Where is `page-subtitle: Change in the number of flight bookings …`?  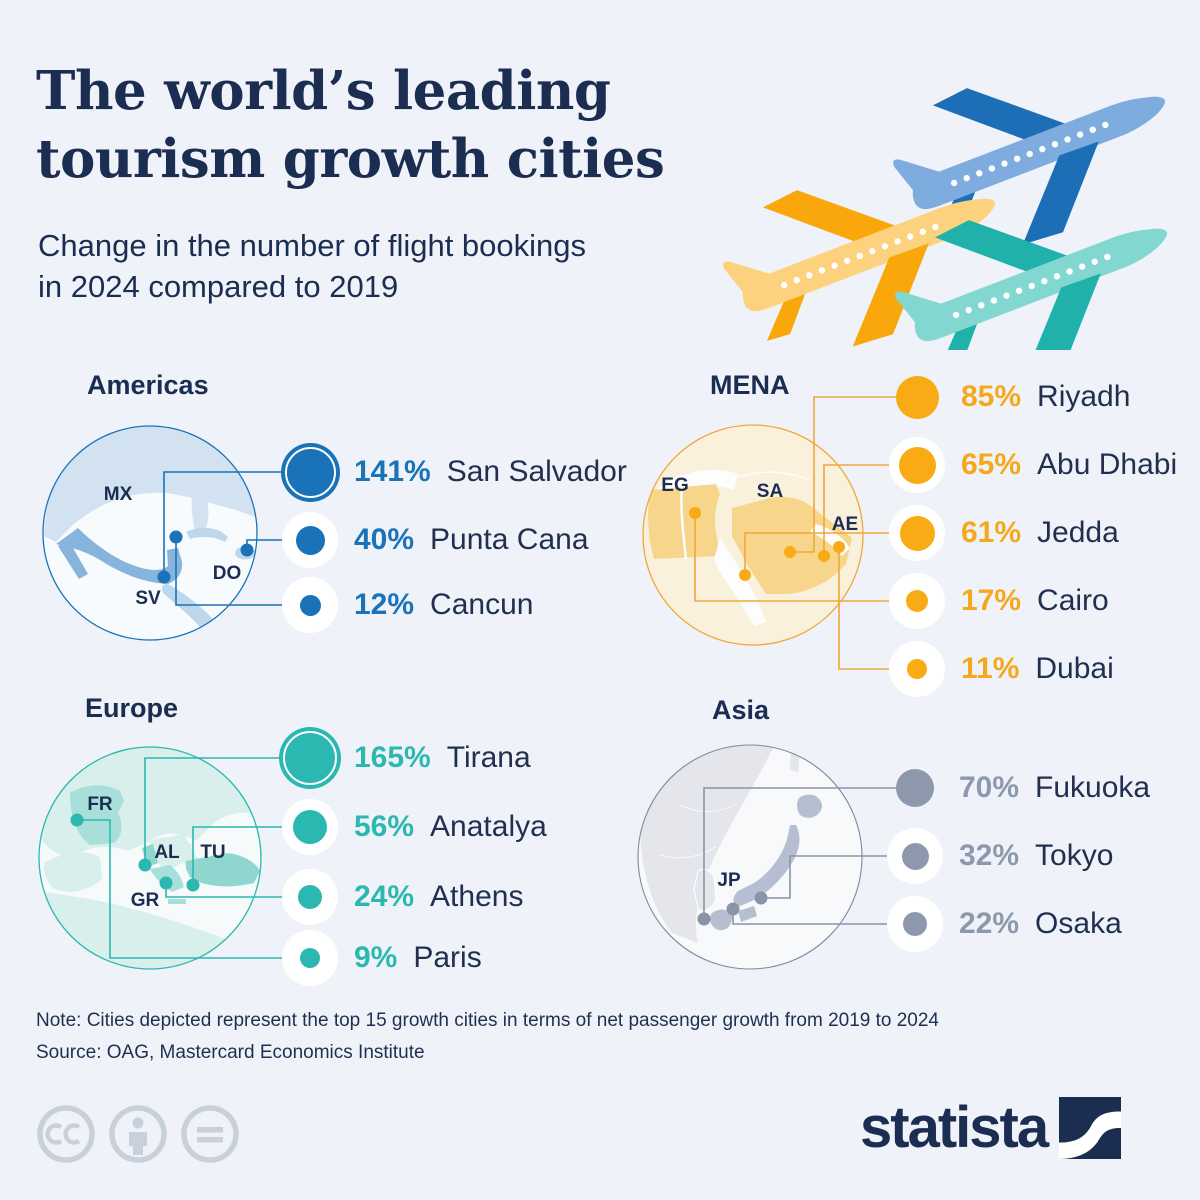
page-subtitle: Change in the number of flight bookings … is located at coordinates (312, 267).